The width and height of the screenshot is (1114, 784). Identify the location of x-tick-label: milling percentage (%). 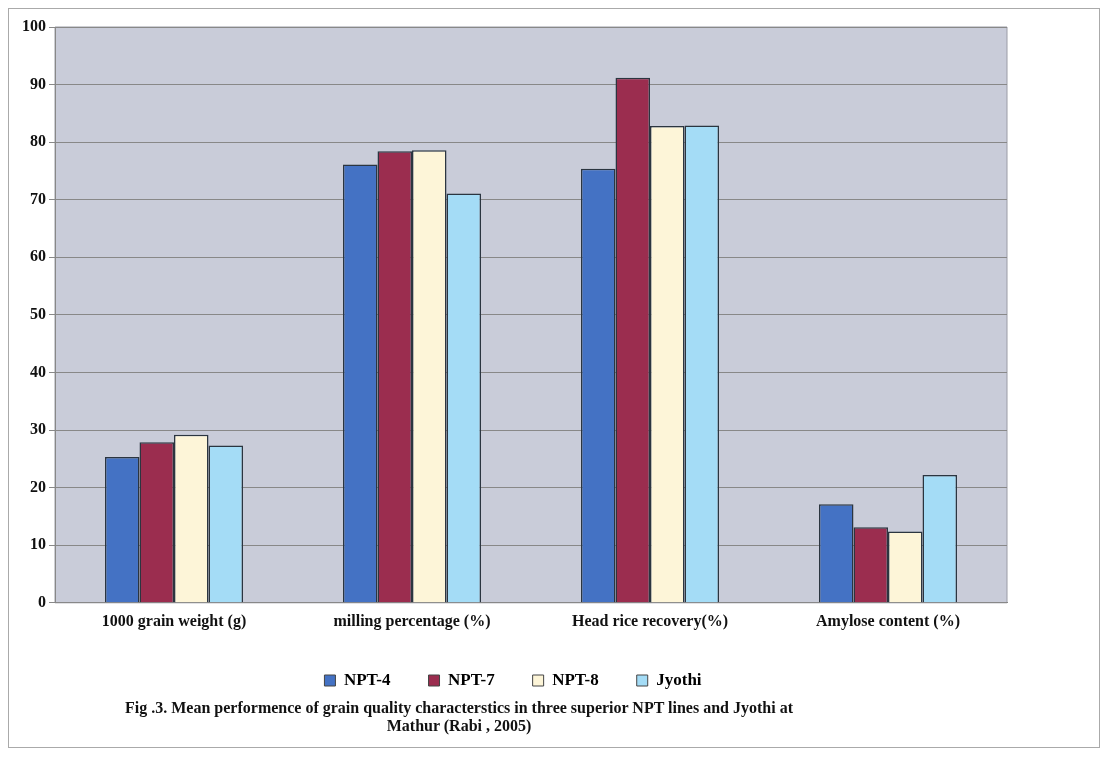
(412, 620).